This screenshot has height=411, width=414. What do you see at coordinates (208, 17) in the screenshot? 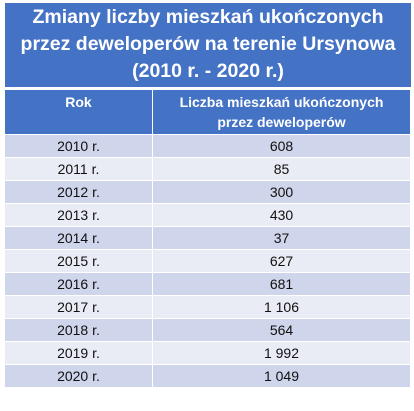
I see `table-title-line-1: Zmiany liczby mieszkań ukończonych` at bounding box center [208, 17].